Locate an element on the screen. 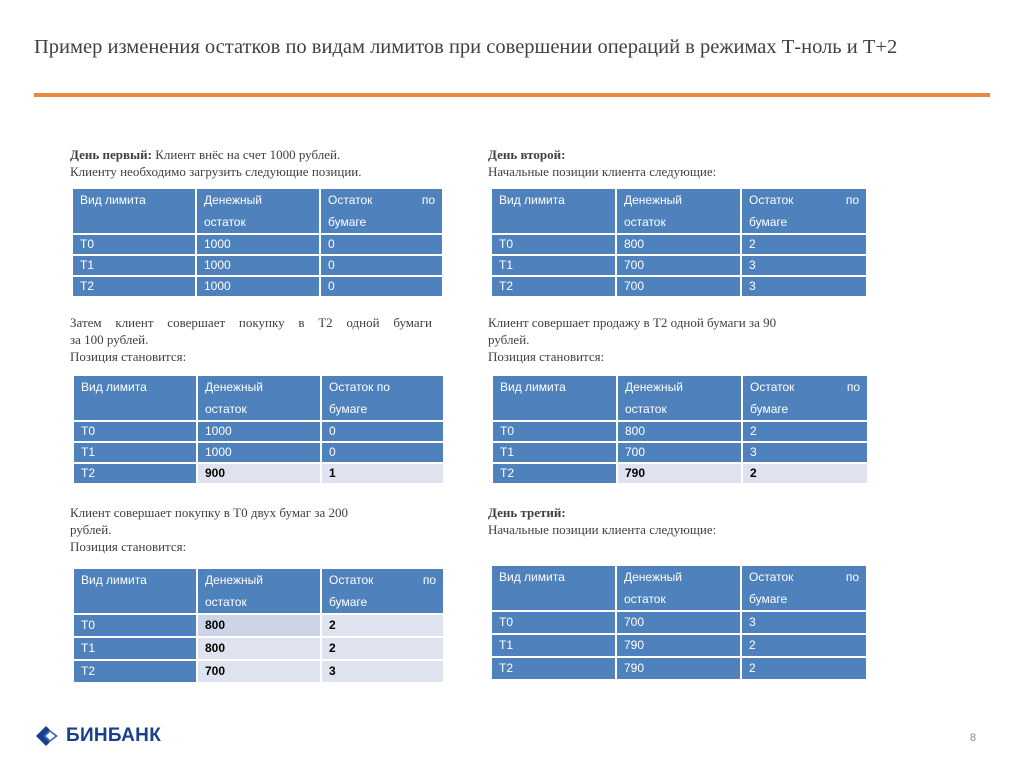  table-row: Т1 790 2 is located at coordinates (679, 645).